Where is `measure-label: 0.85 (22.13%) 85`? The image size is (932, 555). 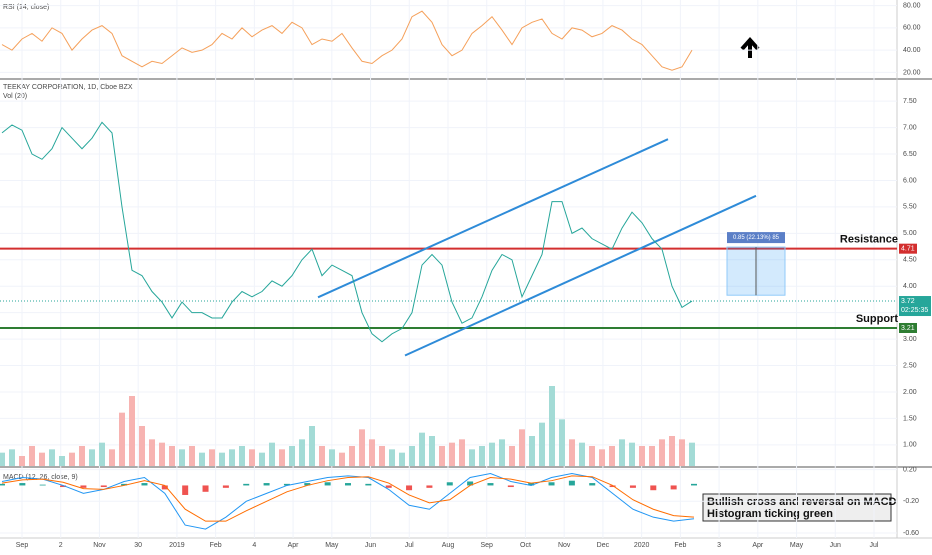 measure-label: 0.85 (22.13%) 85 is located at coordinates (756, 238).